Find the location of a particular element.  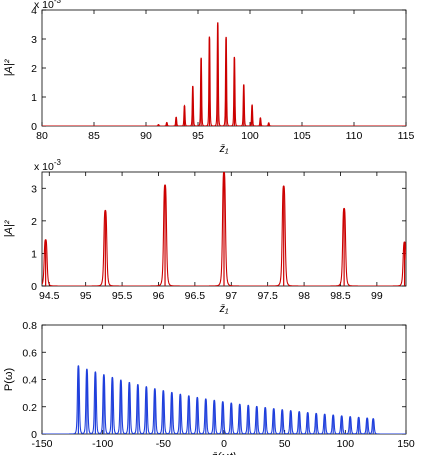

x-tick-label: 105 is located at coordinates (302, 136).